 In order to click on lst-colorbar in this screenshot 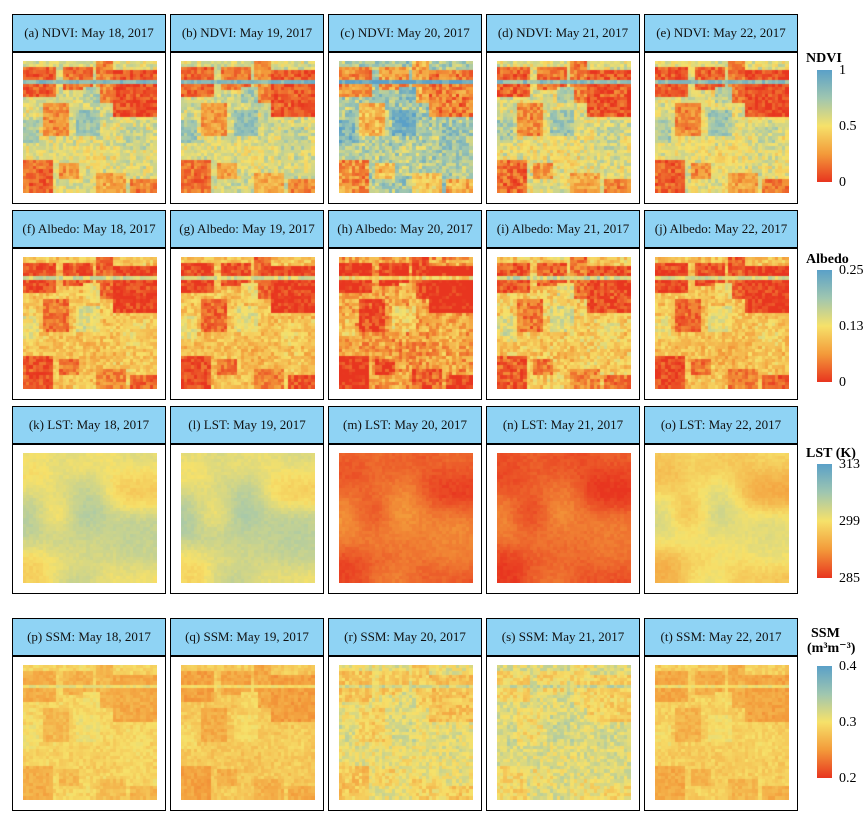, I will do `click(824, 521)`.